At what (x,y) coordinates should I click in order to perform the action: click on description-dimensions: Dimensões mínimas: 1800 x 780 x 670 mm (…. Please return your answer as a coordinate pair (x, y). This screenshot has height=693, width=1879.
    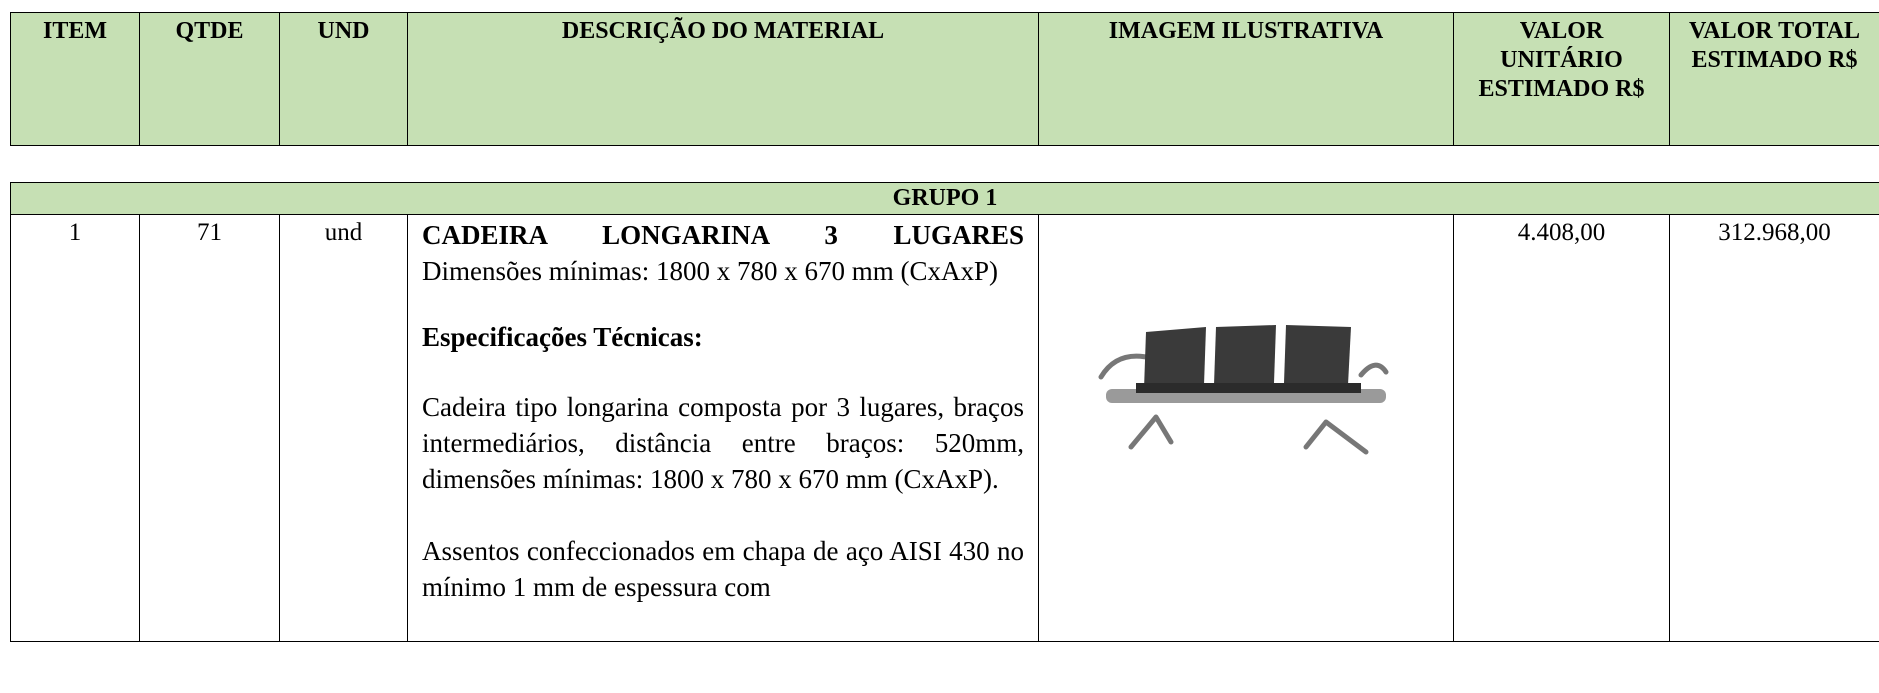
    Looking at the image, I should click on (710, 271).